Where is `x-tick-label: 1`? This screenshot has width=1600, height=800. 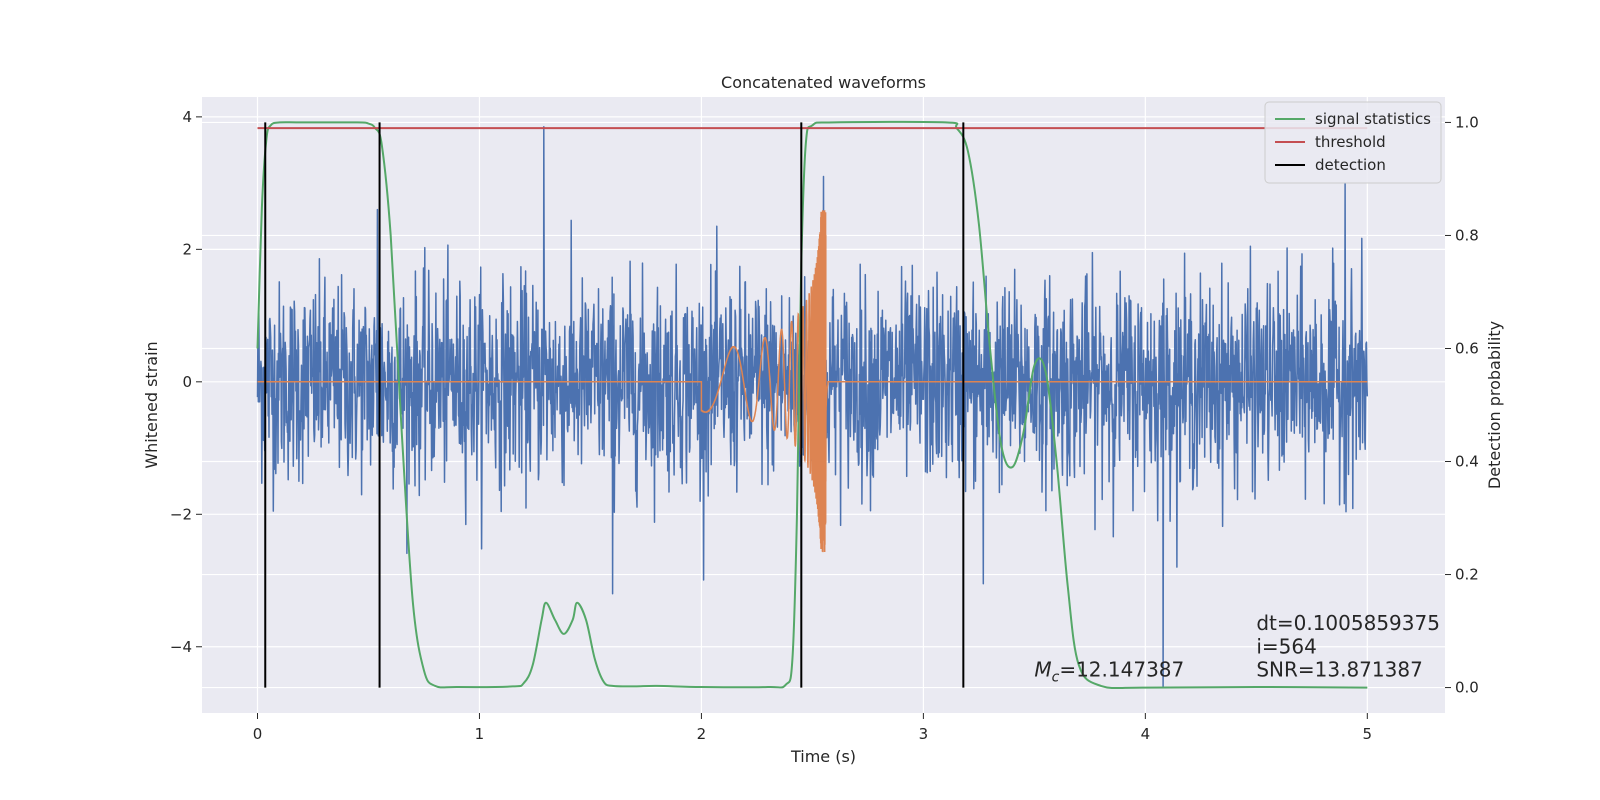 x-tick-label: 1 is located at coordinates (480, 734).